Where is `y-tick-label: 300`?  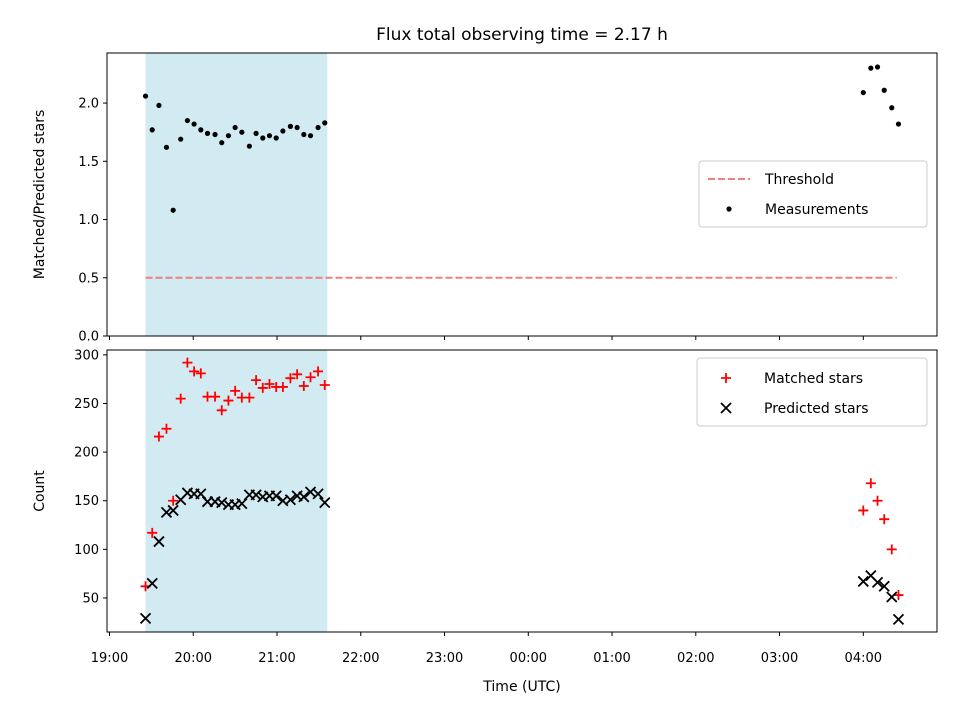 y-tick-label: 300 is located at coordinates (86, 355).